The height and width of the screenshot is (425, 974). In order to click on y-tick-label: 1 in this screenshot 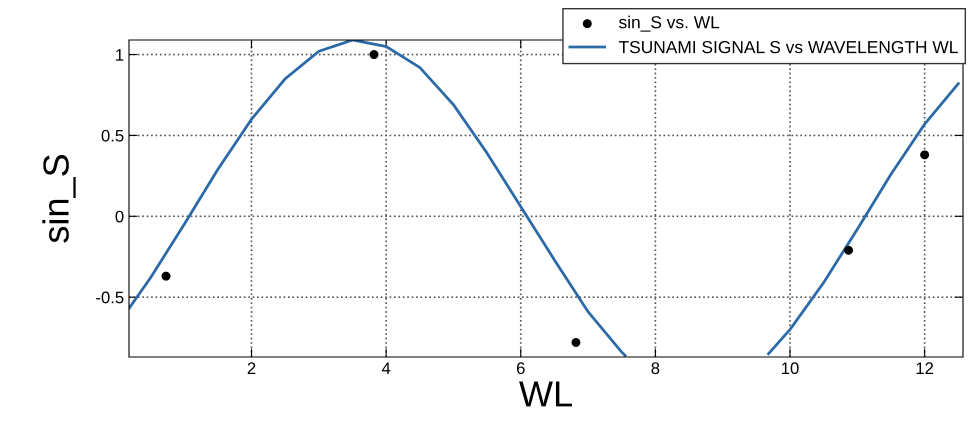, I will do `click(120, 55)`.